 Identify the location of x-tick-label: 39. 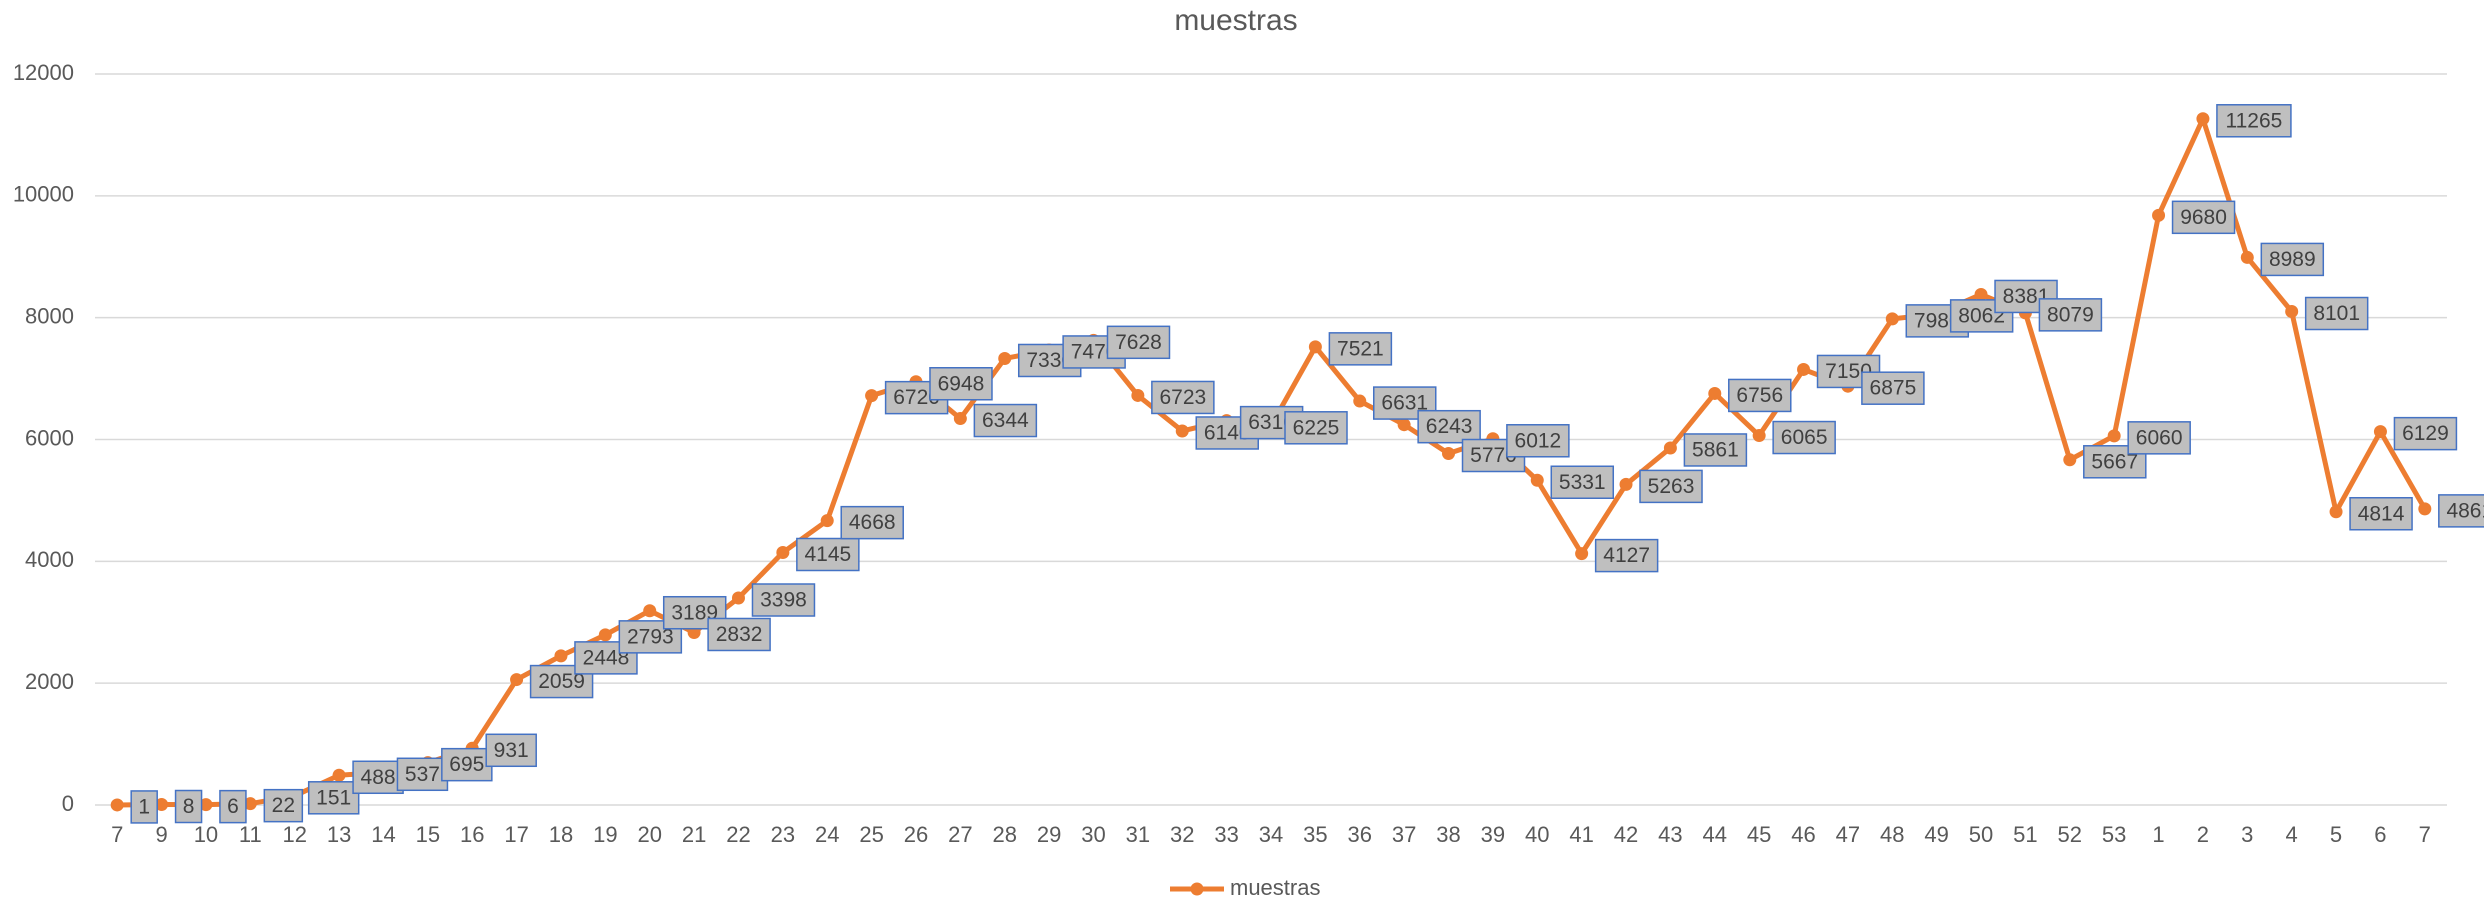
(1493, 834).